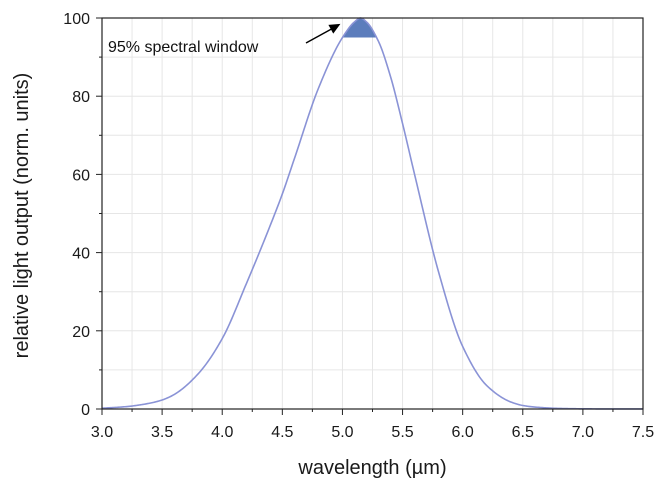  Describe the element at coordinates (76, 19) in the screenshot. I see `y-tick-label: 100` at that location.